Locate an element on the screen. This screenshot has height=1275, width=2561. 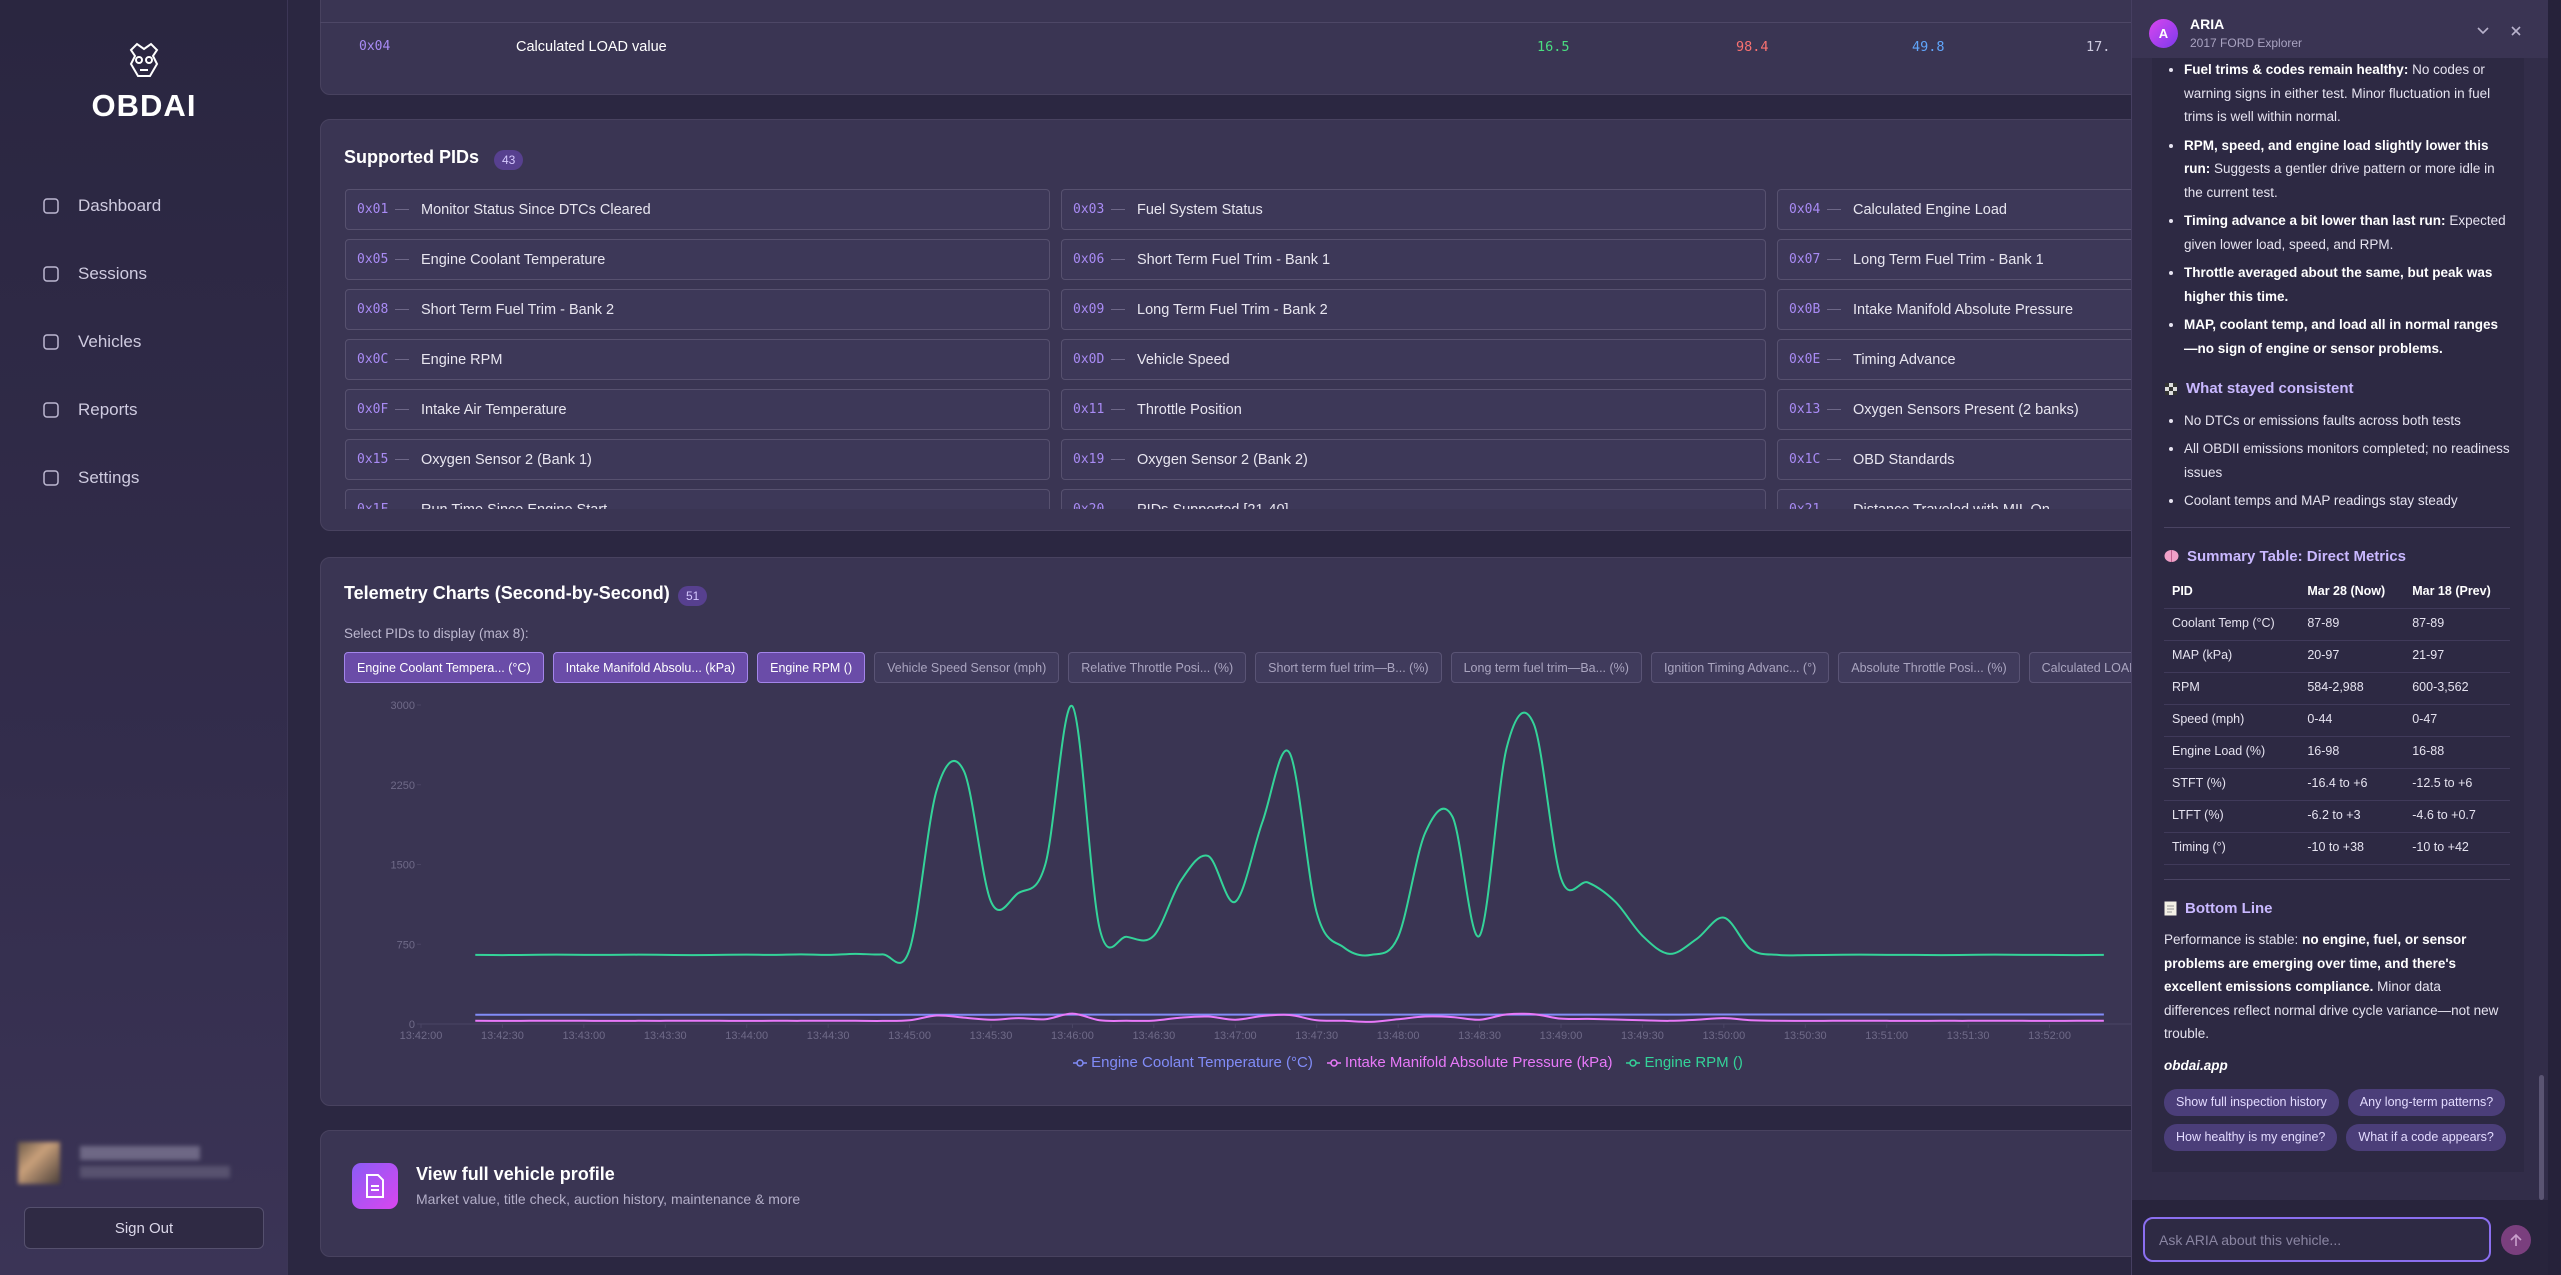
y-tick-label: 1500 is located at coordinates (403, 866).